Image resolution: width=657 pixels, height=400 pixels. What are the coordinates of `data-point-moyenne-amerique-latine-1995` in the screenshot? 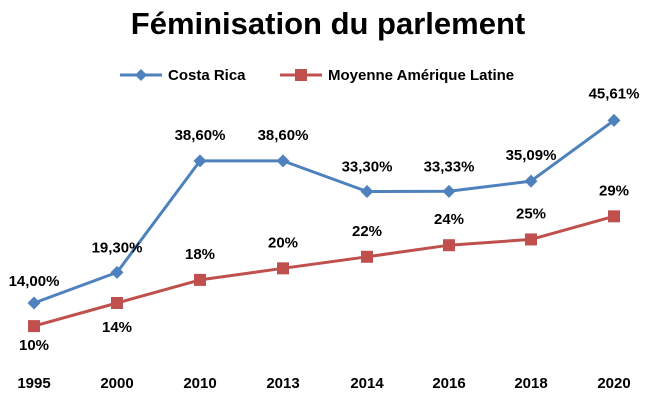 It's located at (34, 326).